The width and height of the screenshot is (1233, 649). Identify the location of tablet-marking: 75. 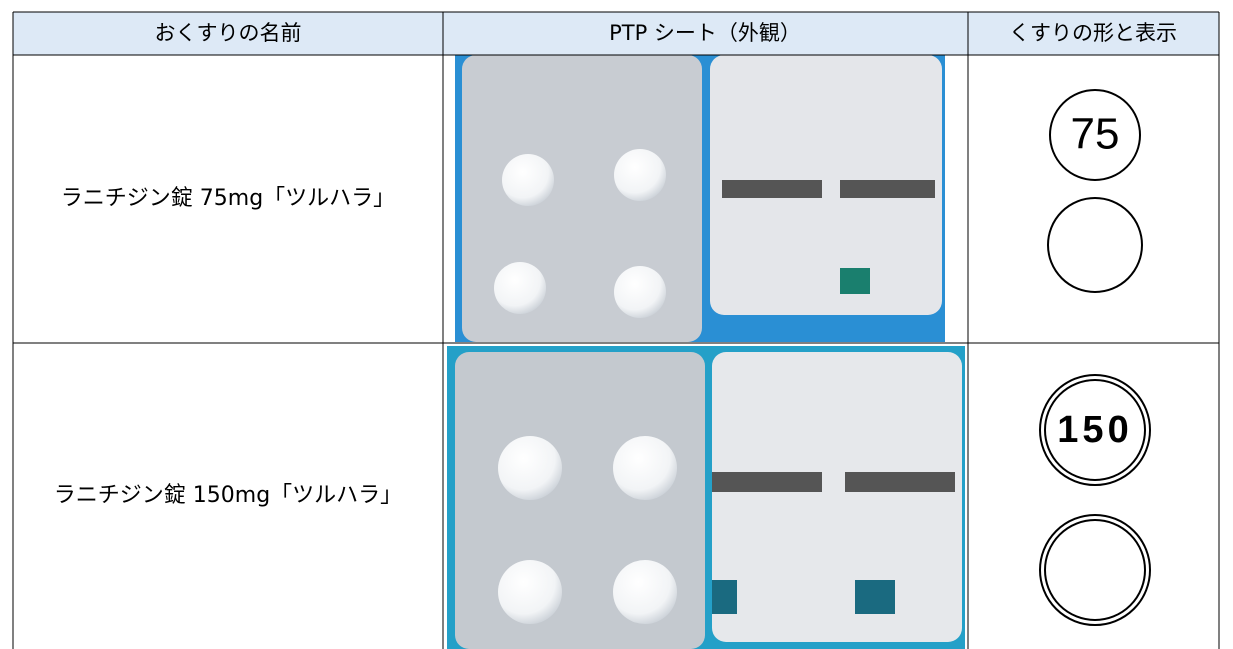
(1095, 134).